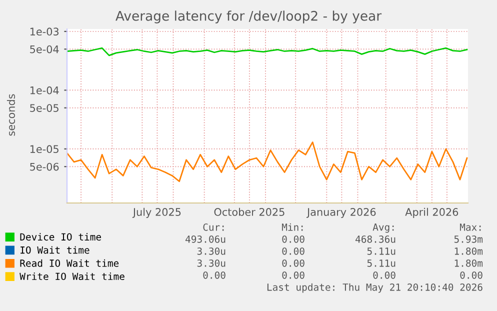 This screenshot has height=311, width=497. I want to click on y-tick-label: 5e-06, so click(44, 166).